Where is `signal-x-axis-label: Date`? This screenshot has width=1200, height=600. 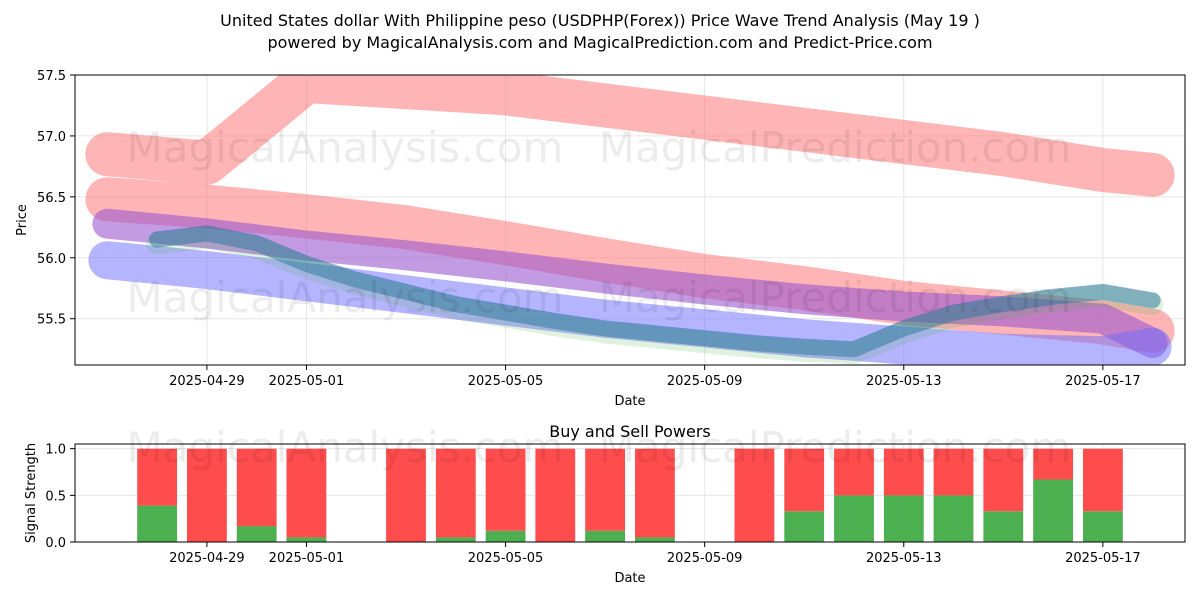 signal-x-axis-label: Date is located at coordinates (629, 578).